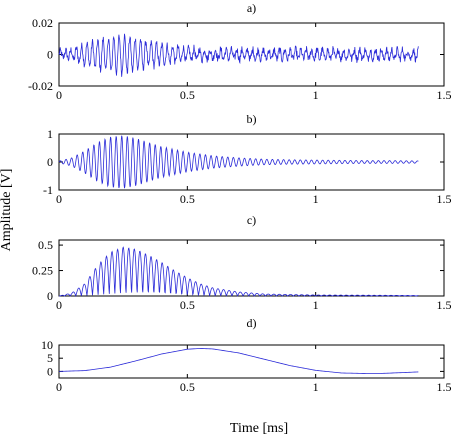  Describe the element at coordinates (42, 271) in the screenshot. I see `y-tick-label: 0.25` at that location.